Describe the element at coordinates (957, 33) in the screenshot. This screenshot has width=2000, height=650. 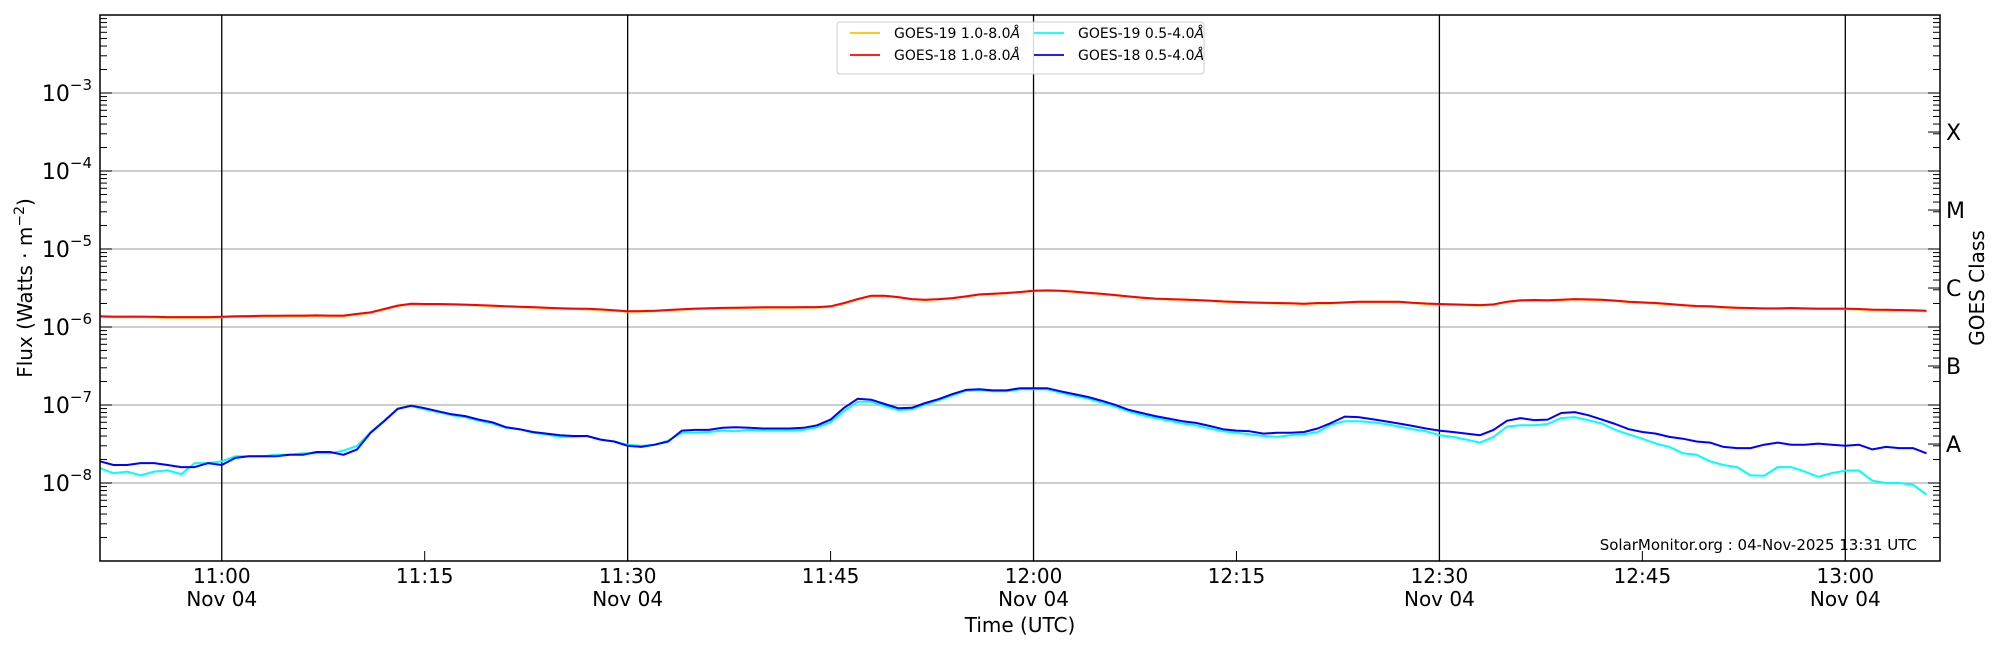
I see `legend-entry: GOES-19 1.0-8.0Å` at that location.